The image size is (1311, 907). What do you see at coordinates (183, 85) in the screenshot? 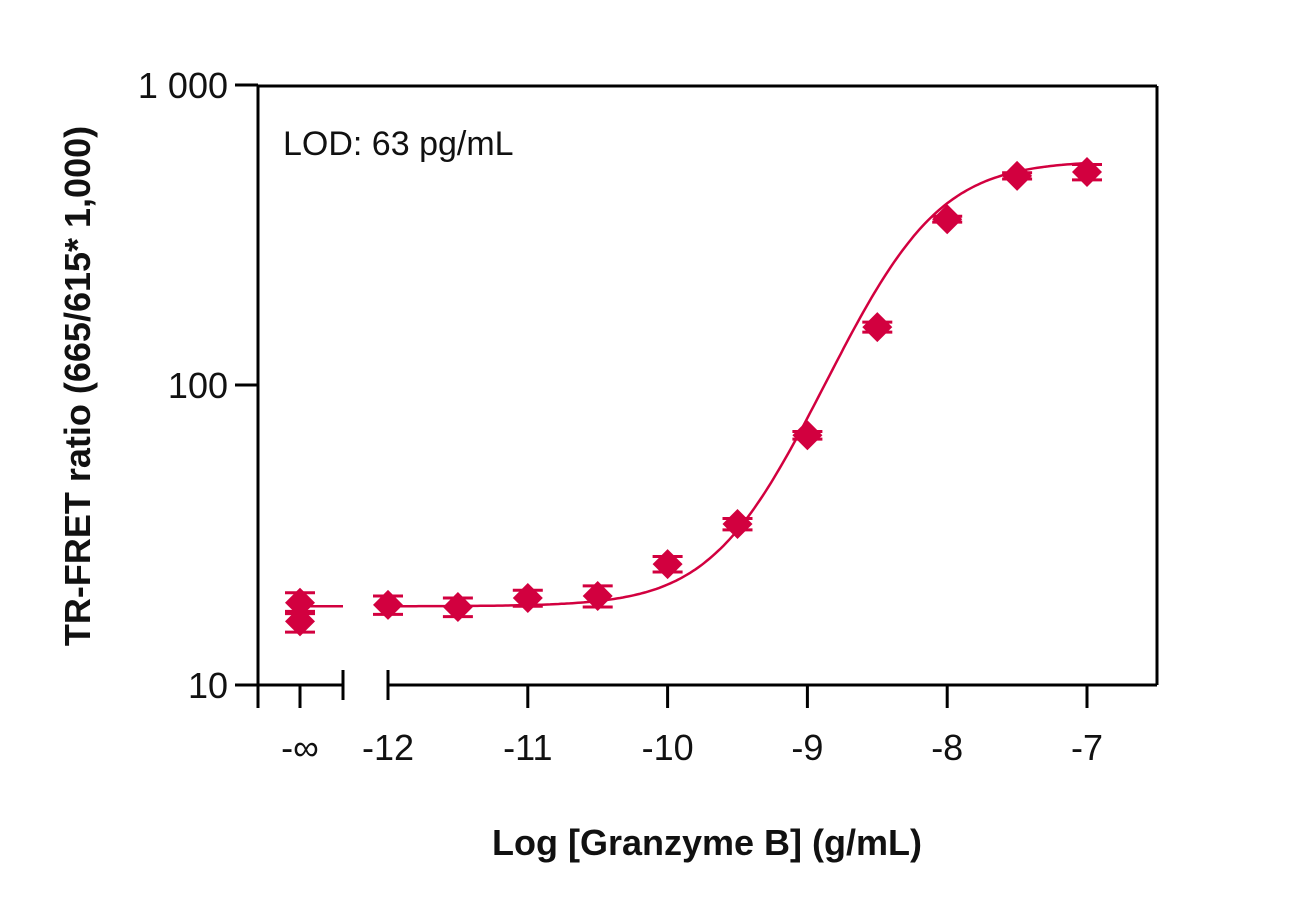
I see `y-tick-label: 1 000` at bounding box center [183, 85].